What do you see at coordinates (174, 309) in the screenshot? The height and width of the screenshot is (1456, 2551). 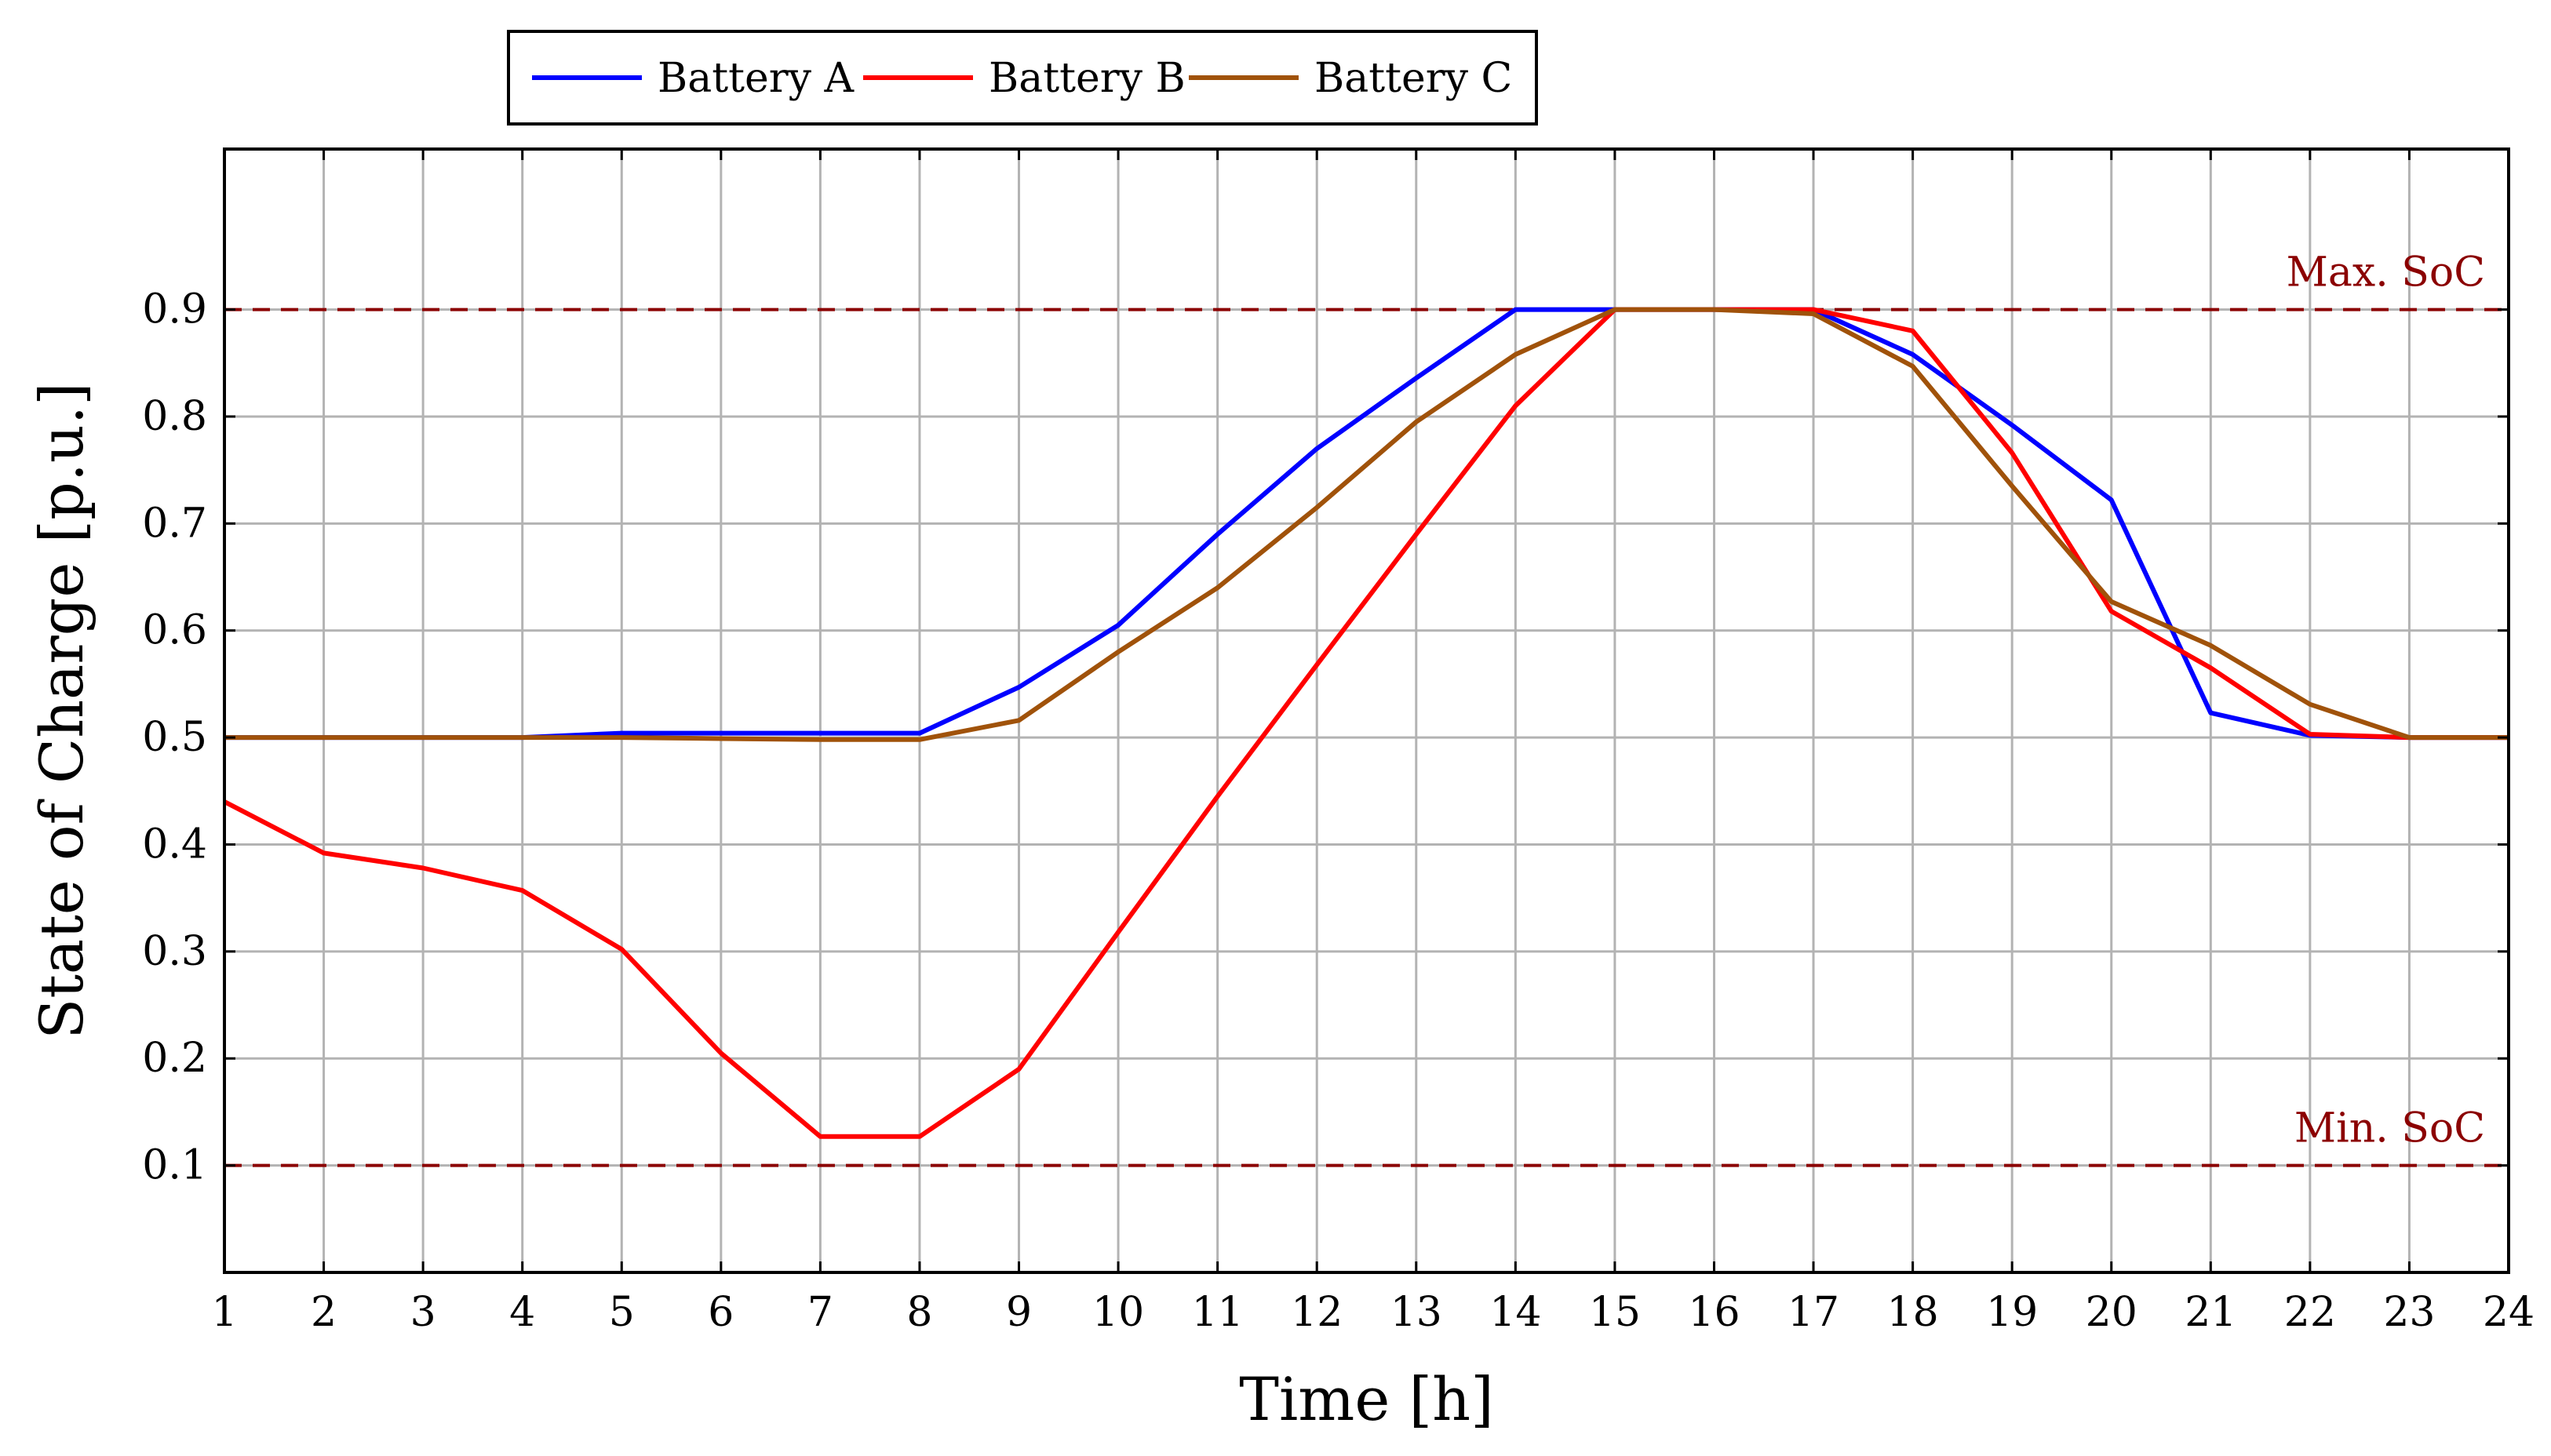 I see `y-tick-label: 0.9` at bounding box center [174, 309].